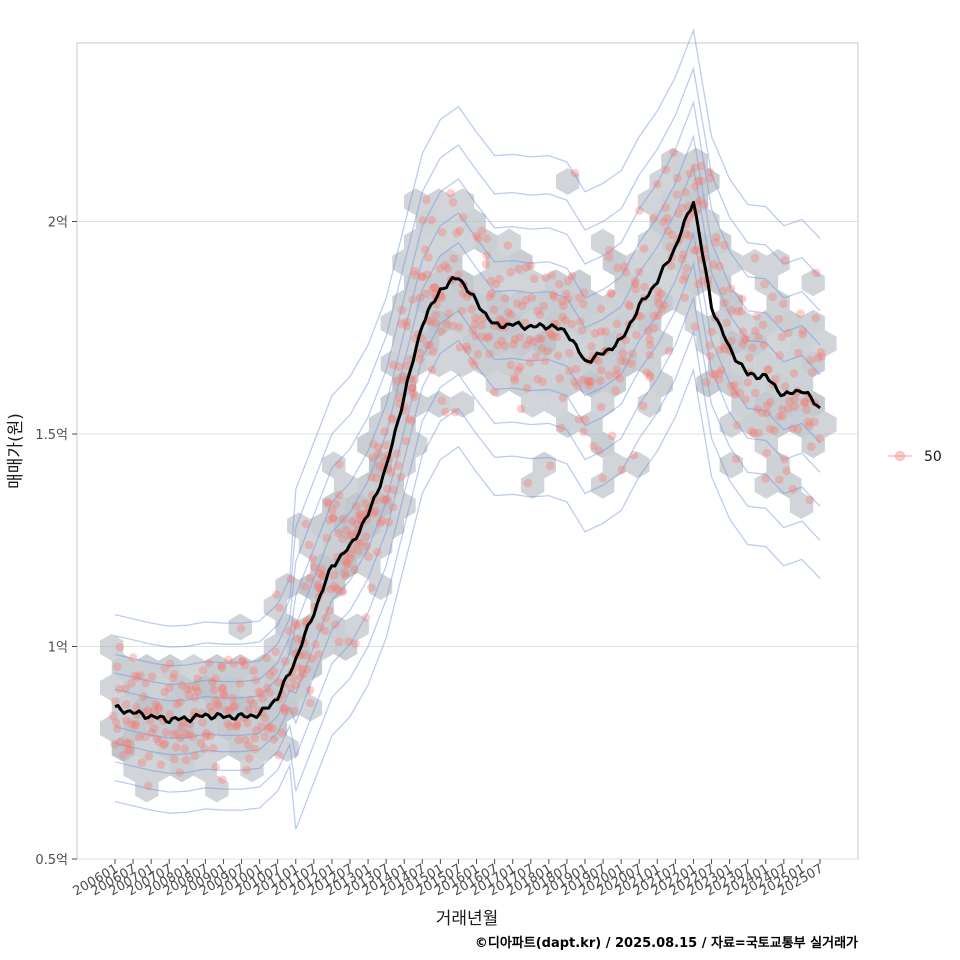 The height and width of the screenshot is (960, 960). Describe the element at coordinates (58, 648) in the screenshot. I see `y-tick-label: 1억` at that location.